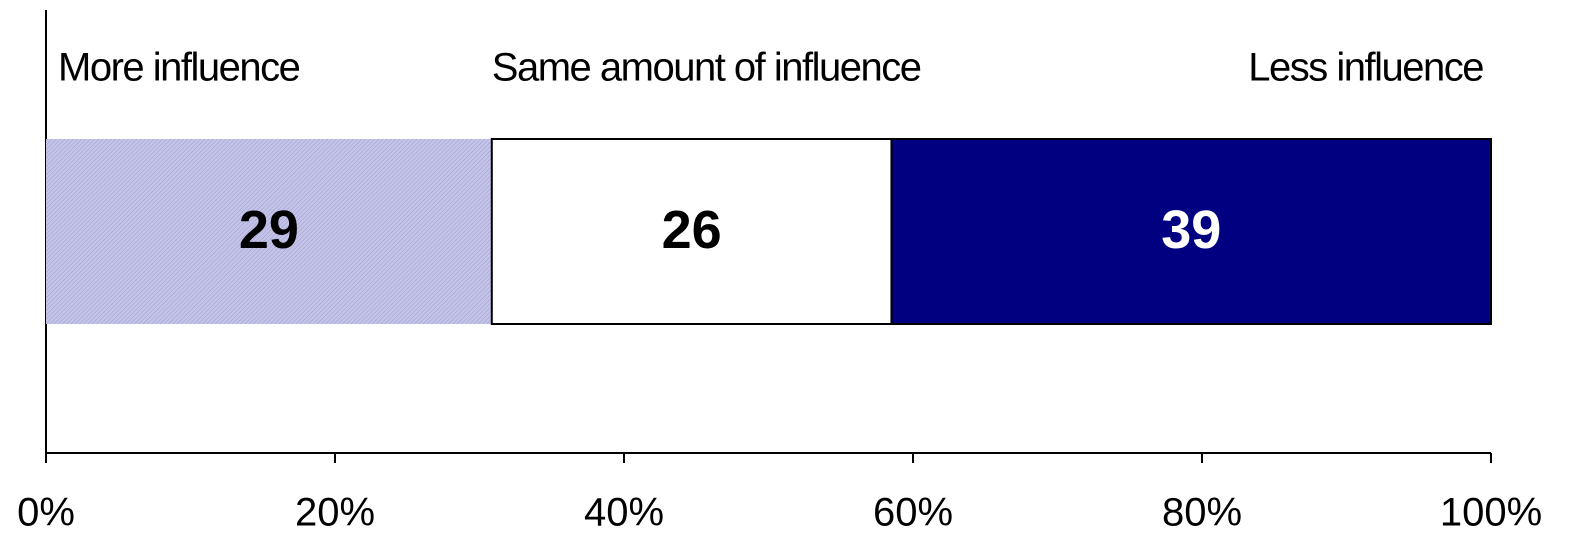 This screenshot has height=539, width=1579. What do you see at coordinates (1491, 513) in the screenshot?
I see `x-tick-label: 100%` at bounding box center [1491, 513].